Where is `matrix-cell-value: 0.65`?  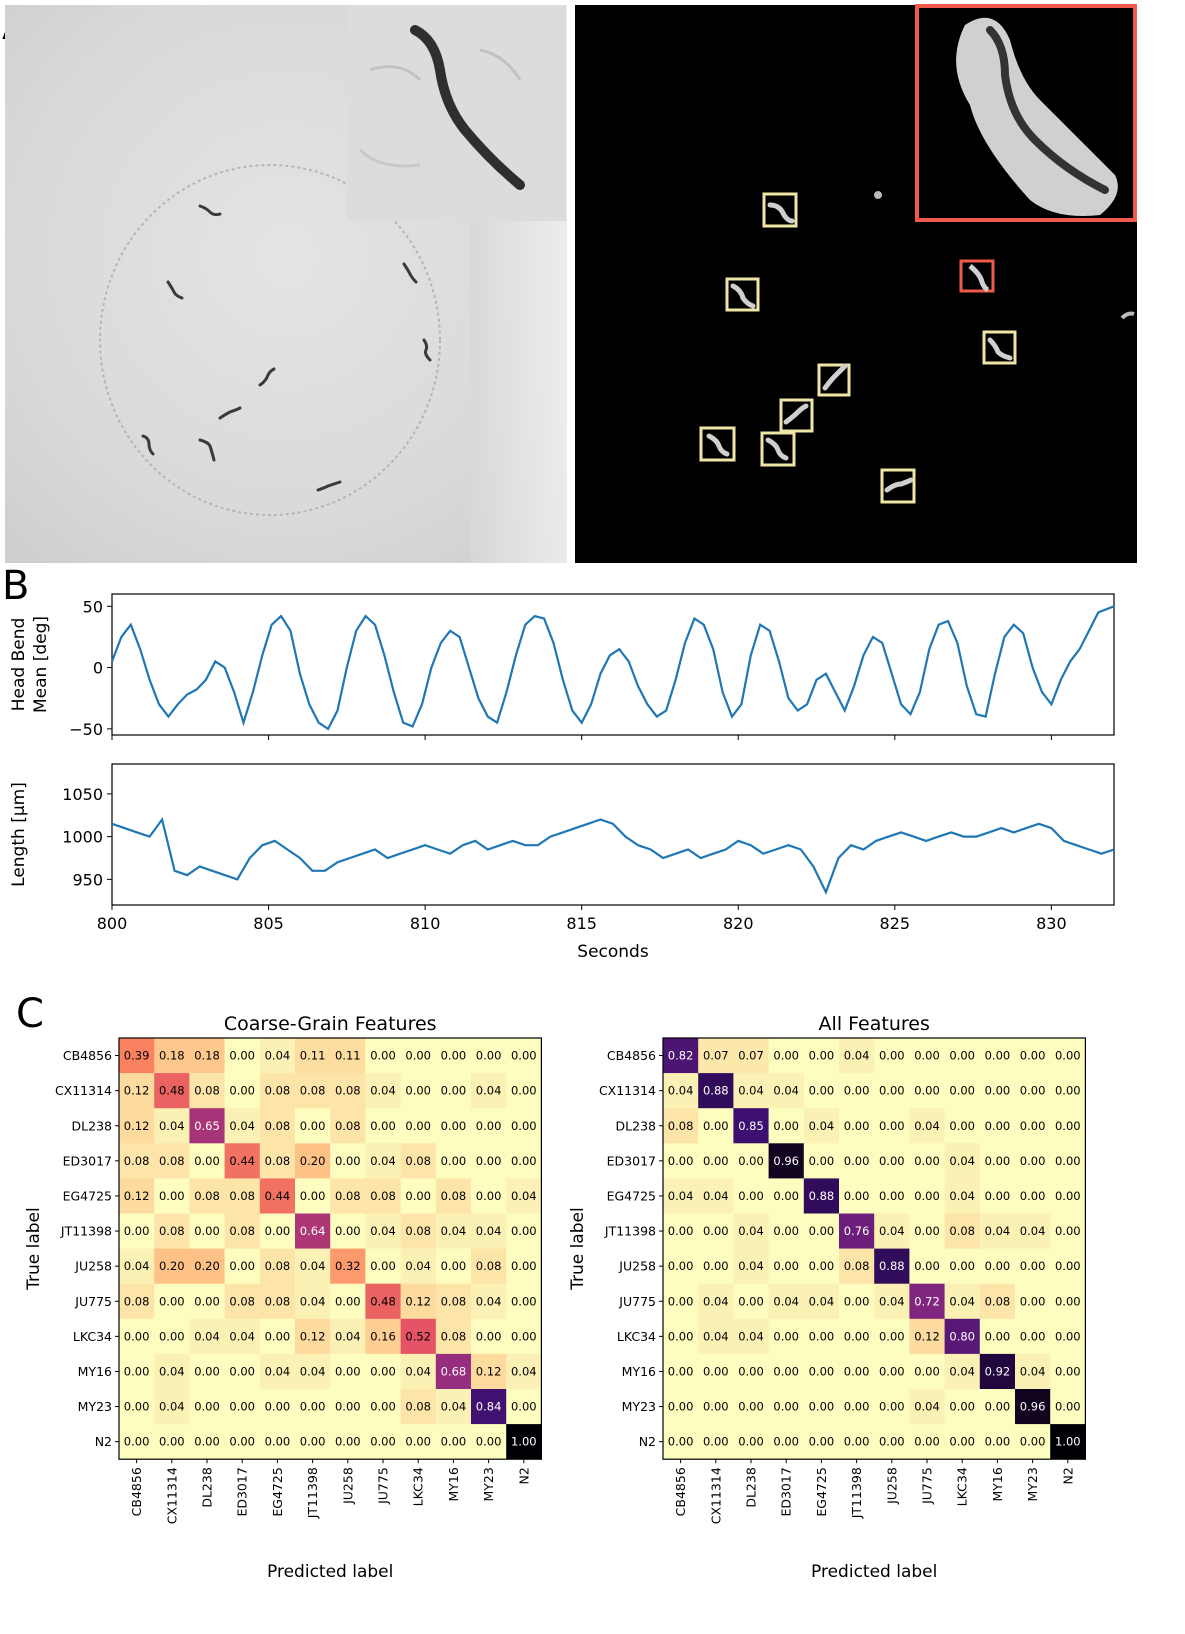 matrix-cell-value: 0.65 is located at coordinates (207, 1126).